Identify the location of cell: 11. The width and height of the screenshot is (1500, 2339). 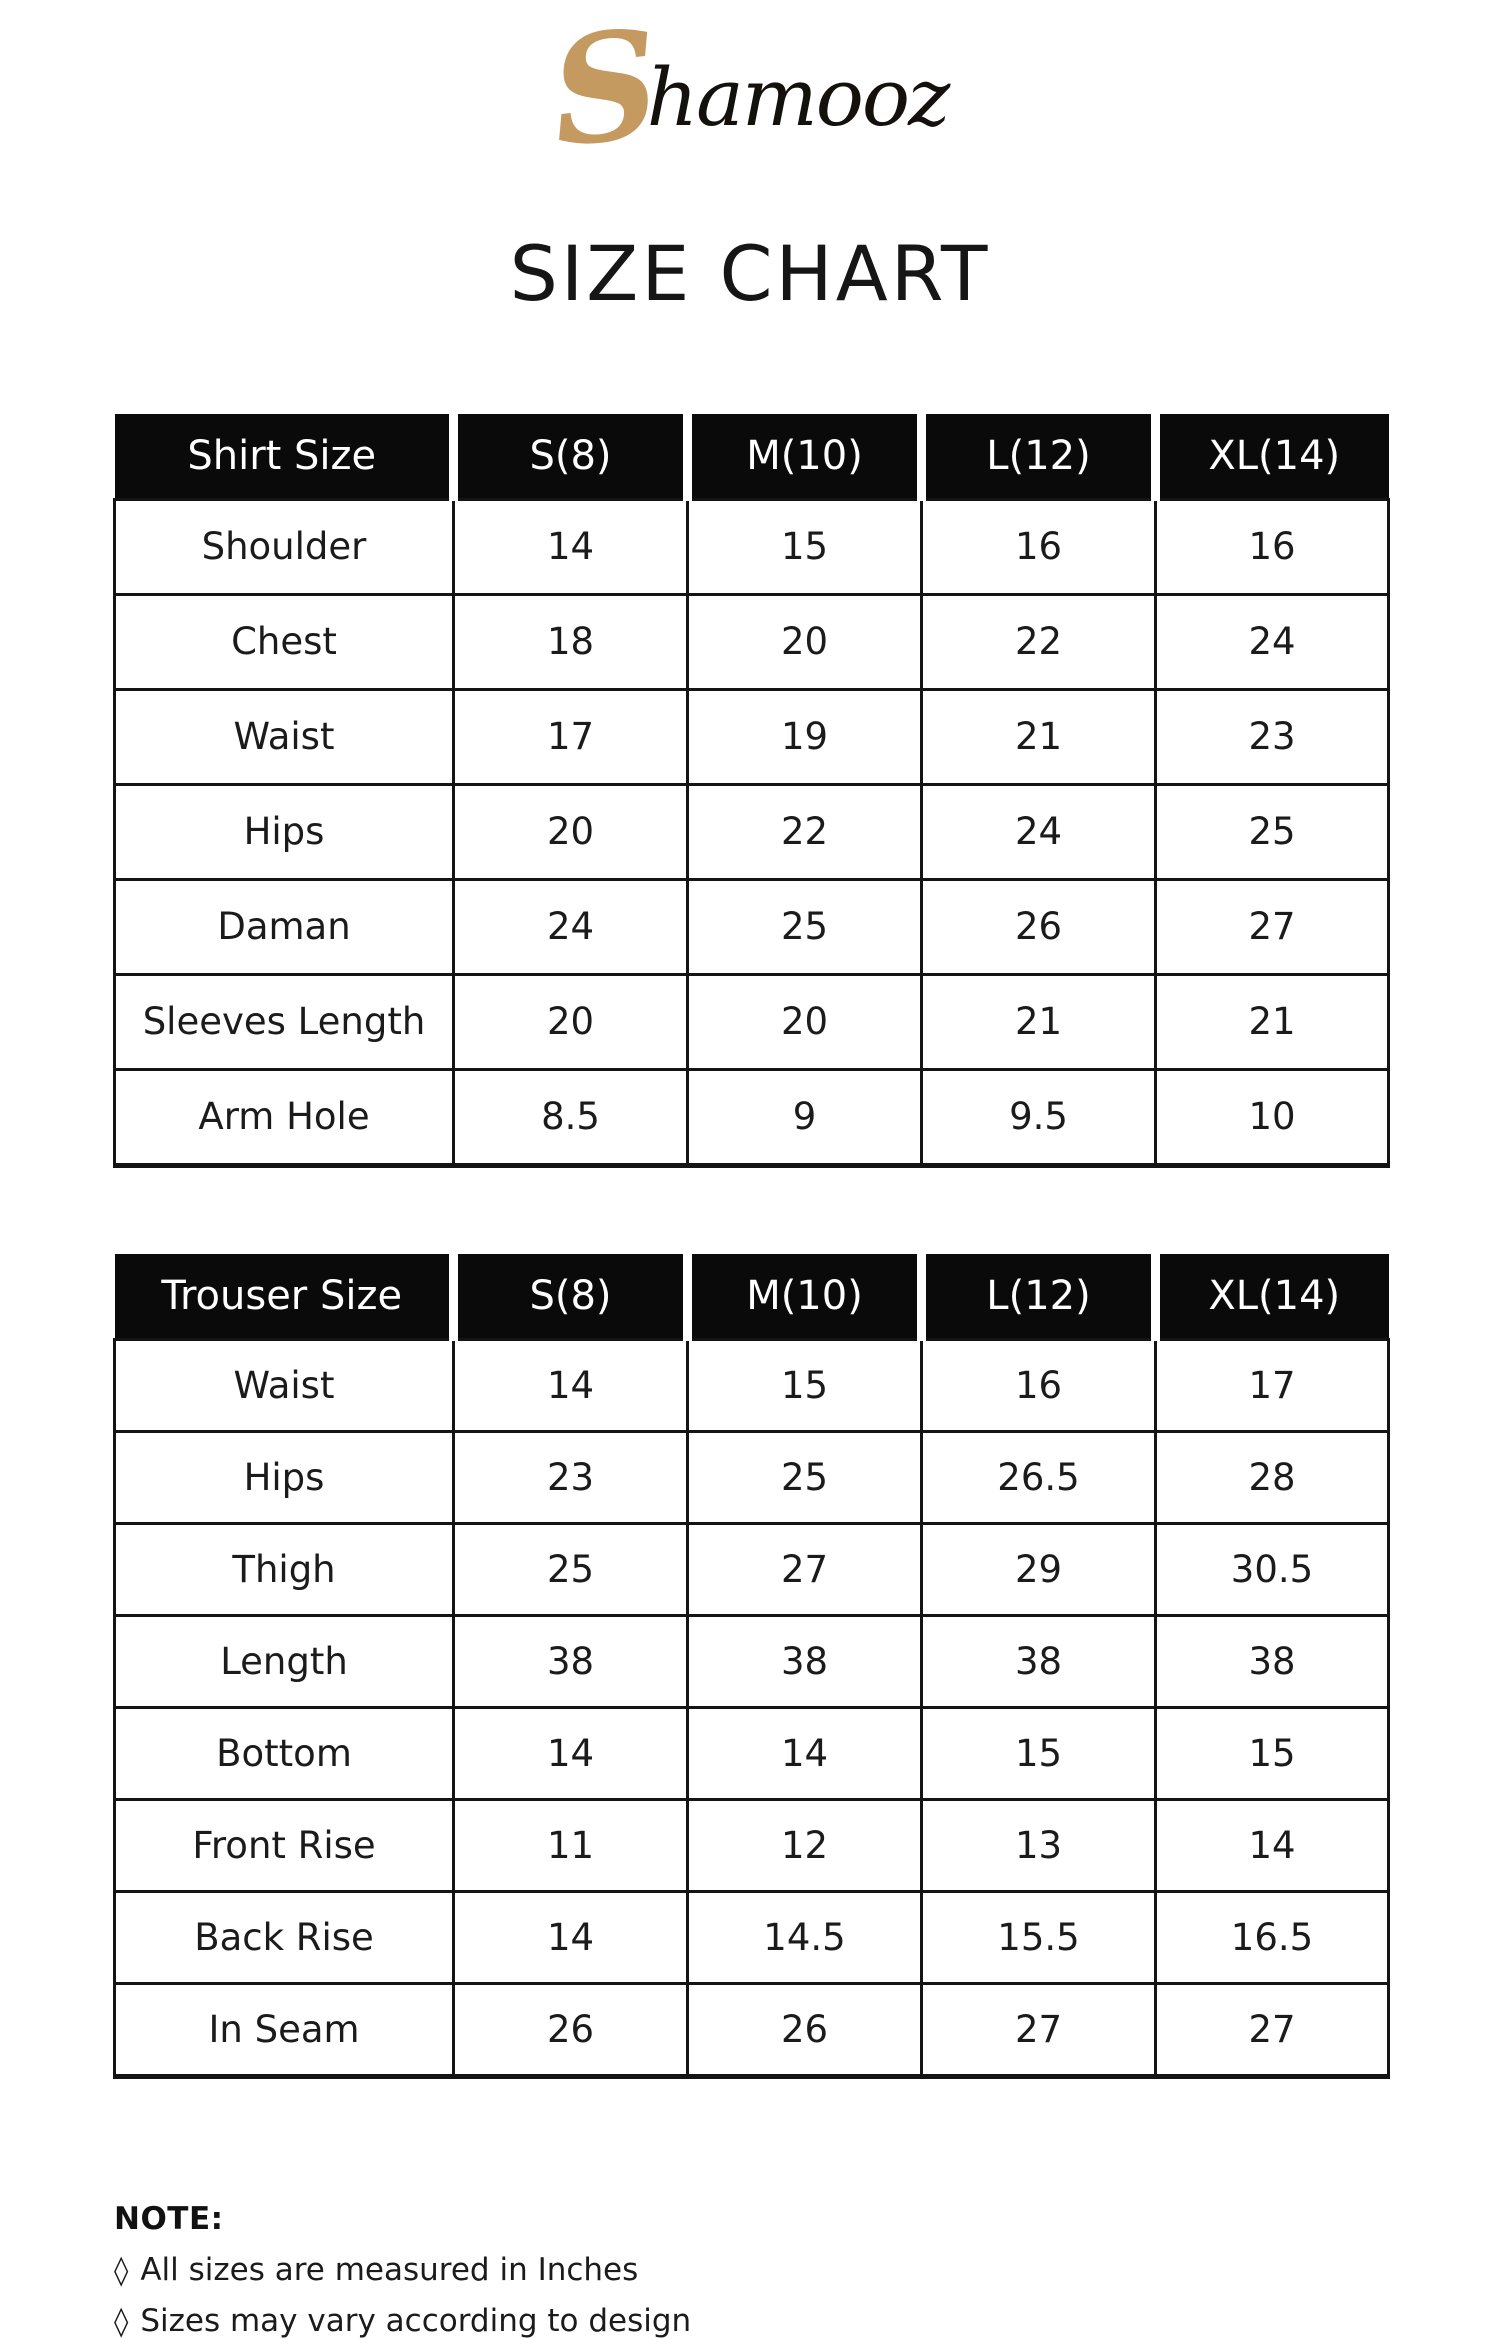
(570, 1845).